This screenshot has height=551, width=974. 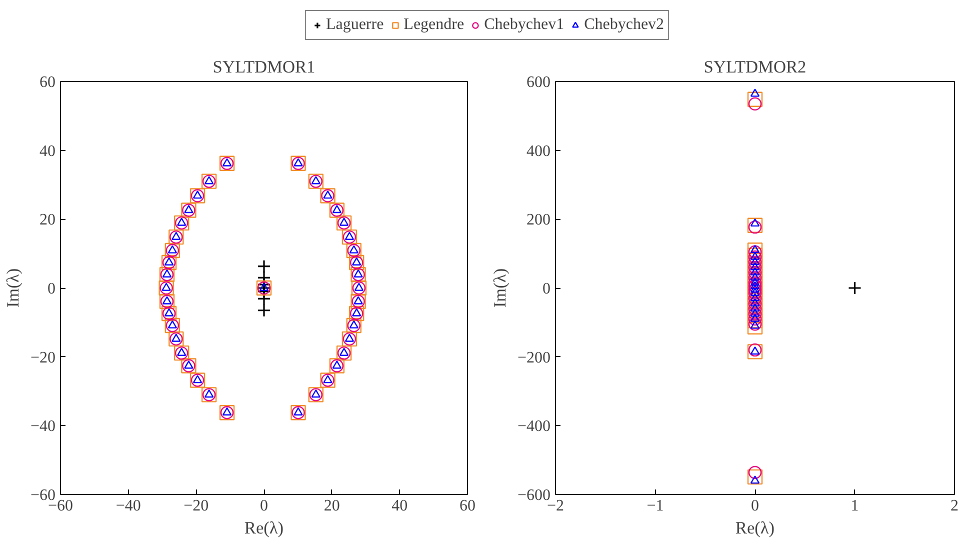 What do you see at coordinates (434, 25) in the screenshot?
I see `legend-label: Legendre` at bounding box center [434, 25].